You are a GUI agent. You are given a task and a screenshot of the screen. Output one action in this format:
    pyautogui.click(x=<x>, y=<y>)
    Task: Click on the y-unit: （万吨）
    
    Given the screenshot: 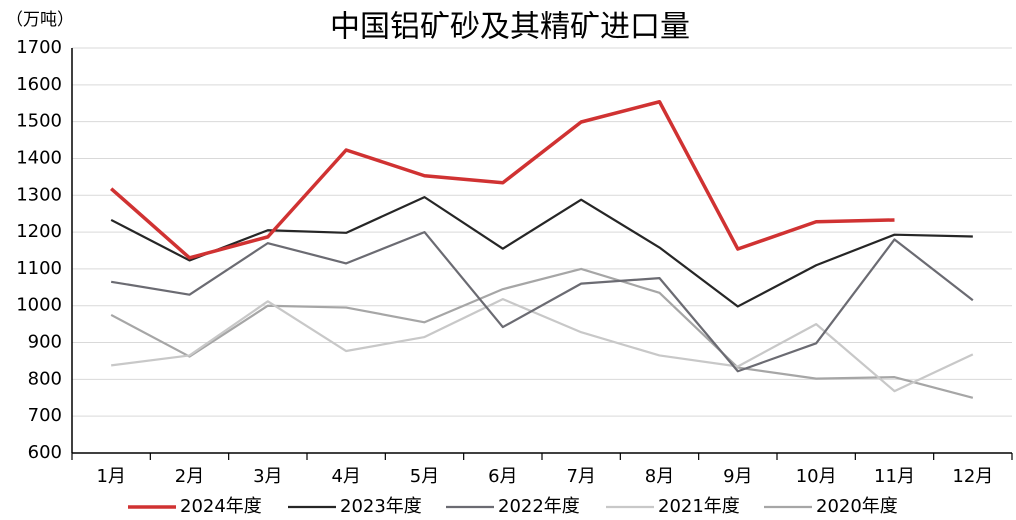 What is the action you would take?
    pyautogui.click(x=40, y=20)
    